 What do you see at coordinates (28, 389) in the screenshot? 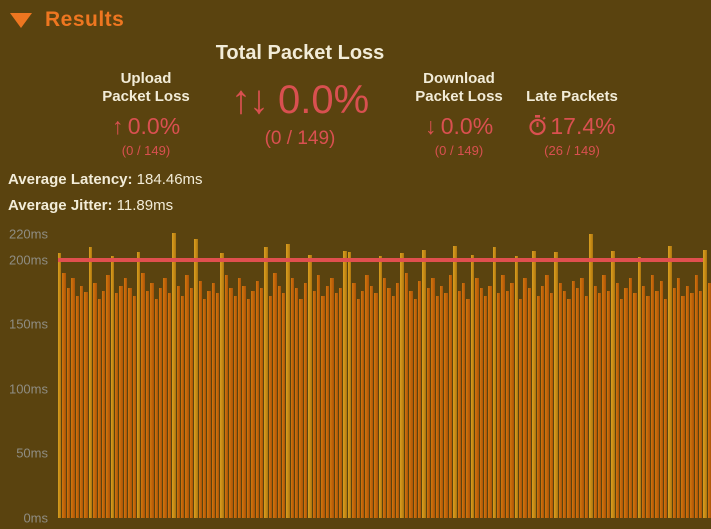
I see `y-axis-tick: 100ms` at bounding box center [28, 389].